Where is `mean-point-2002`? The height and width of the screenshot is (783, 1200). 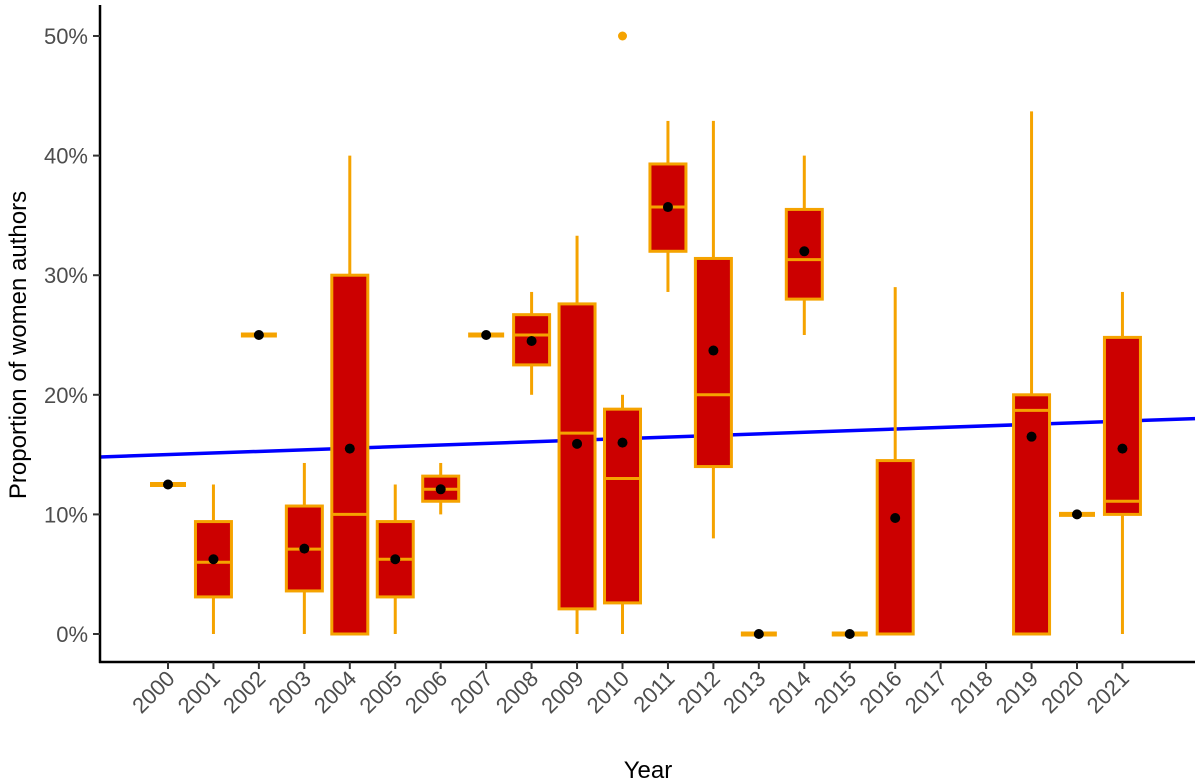
mean-point-2002 is located at coordinates (258, 335).